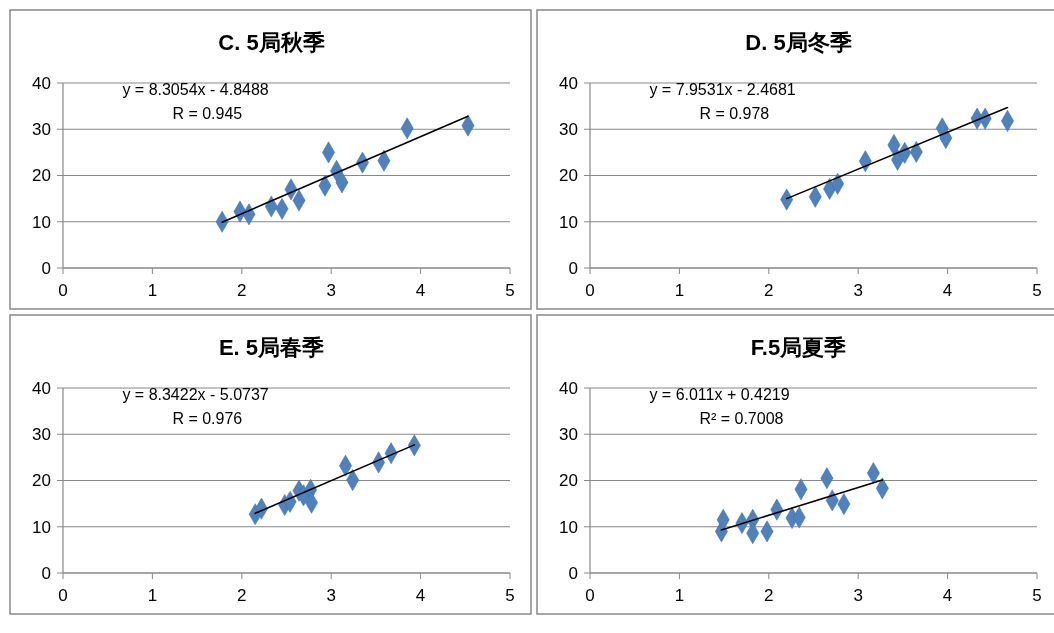 The image size is (1054, 633). I want to click on annotation: y = 8.3422x - 5.0737, so click(195, 394).